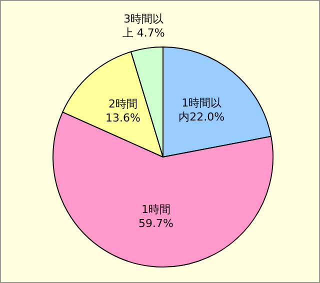  What do you see at coordinates (123, 104) in the screenshot?
I see `slice-label: 2時間` at bounding box center [123, 104].